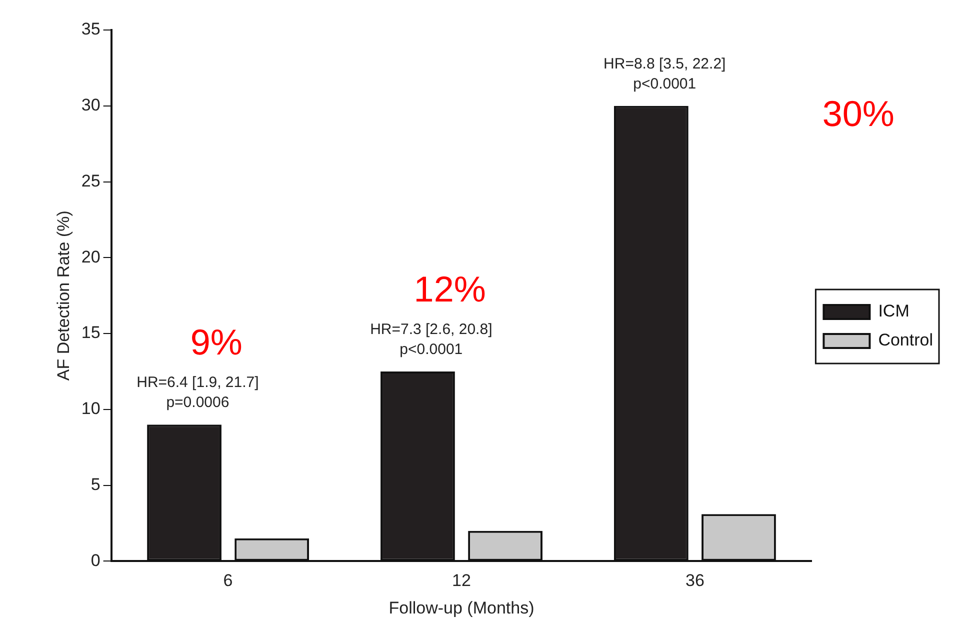 This screenshot has width=963, height=633. What do you see at coordinates (63, 295) in the screenshot?
I see `y-axis-title: AF Detection Rate (%)` at bounding box center [63, 295].